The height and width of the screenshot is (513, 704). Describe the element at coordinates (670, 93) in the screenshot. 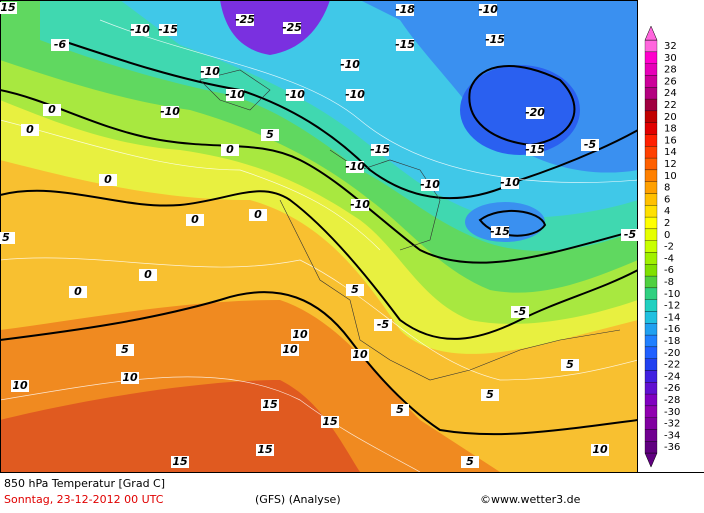

I see `colorbar-label: 24` at that location.